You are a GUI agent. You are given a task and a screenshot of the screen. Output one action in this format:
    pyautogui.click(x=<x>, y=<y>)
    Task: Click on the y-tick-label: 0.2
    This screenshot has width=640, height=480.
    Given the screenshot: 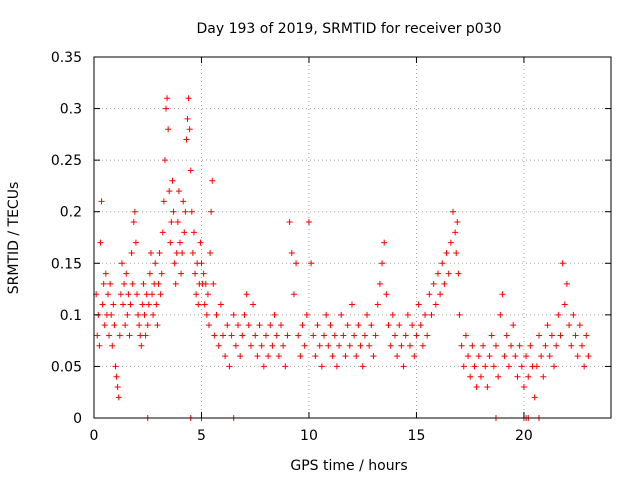 What is the action you would take?
    pyautogui.click(x=71, y=213)
    